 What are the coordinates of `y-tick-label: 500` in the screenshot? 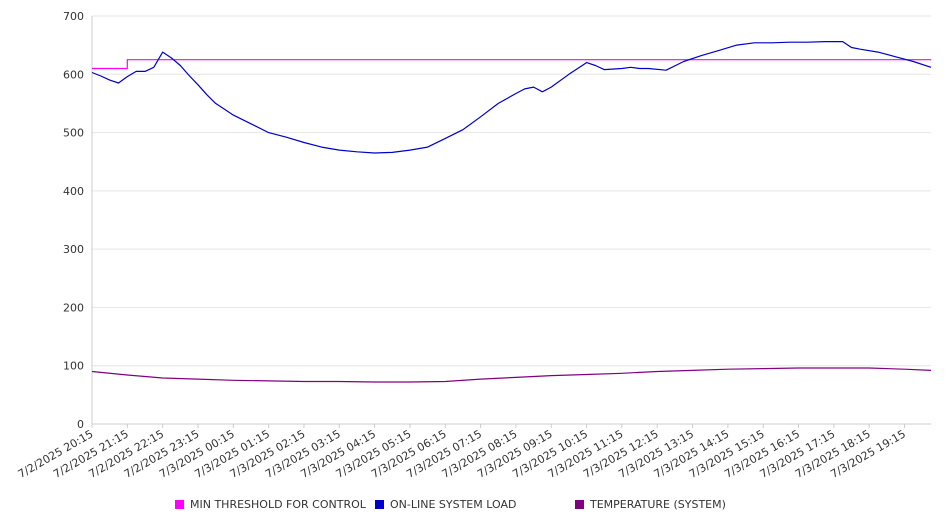 It's located at (73, 133).